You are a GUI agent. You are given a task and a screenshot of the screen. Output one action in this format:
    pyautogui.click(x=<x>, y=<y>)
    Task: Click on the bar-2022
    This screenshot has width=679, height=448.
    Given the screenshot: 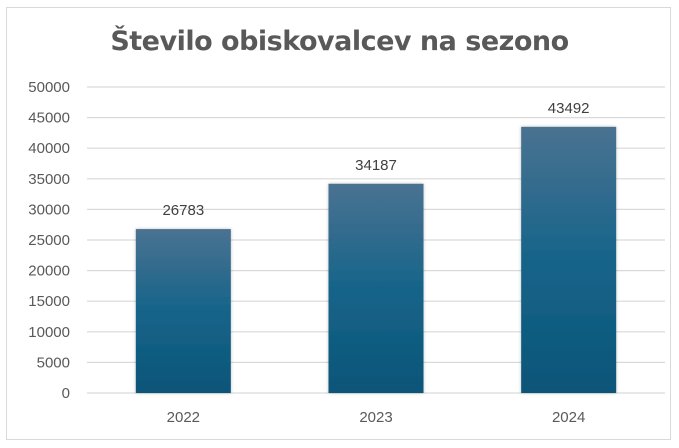 What is the action you would take?
    pyautogui.click(x=183, y=311)
    